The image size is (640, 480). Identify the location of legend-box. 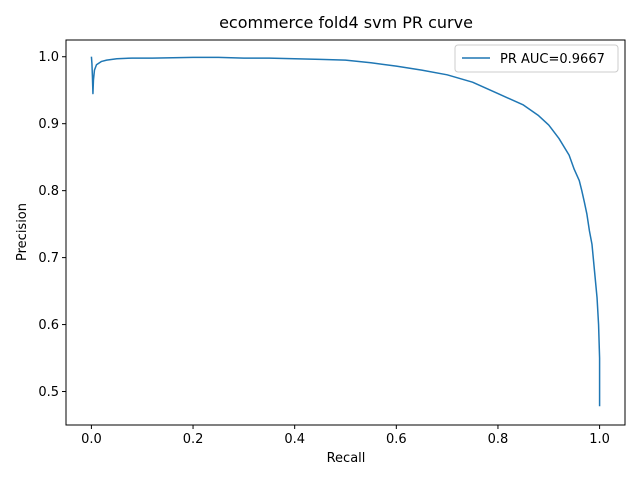
(536, 58).